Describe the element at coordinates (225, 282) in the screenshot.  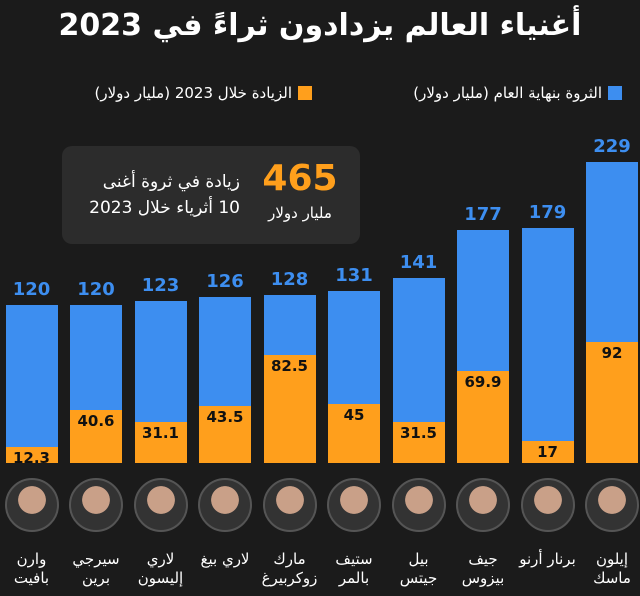
I see `value-label: 126` at that location.